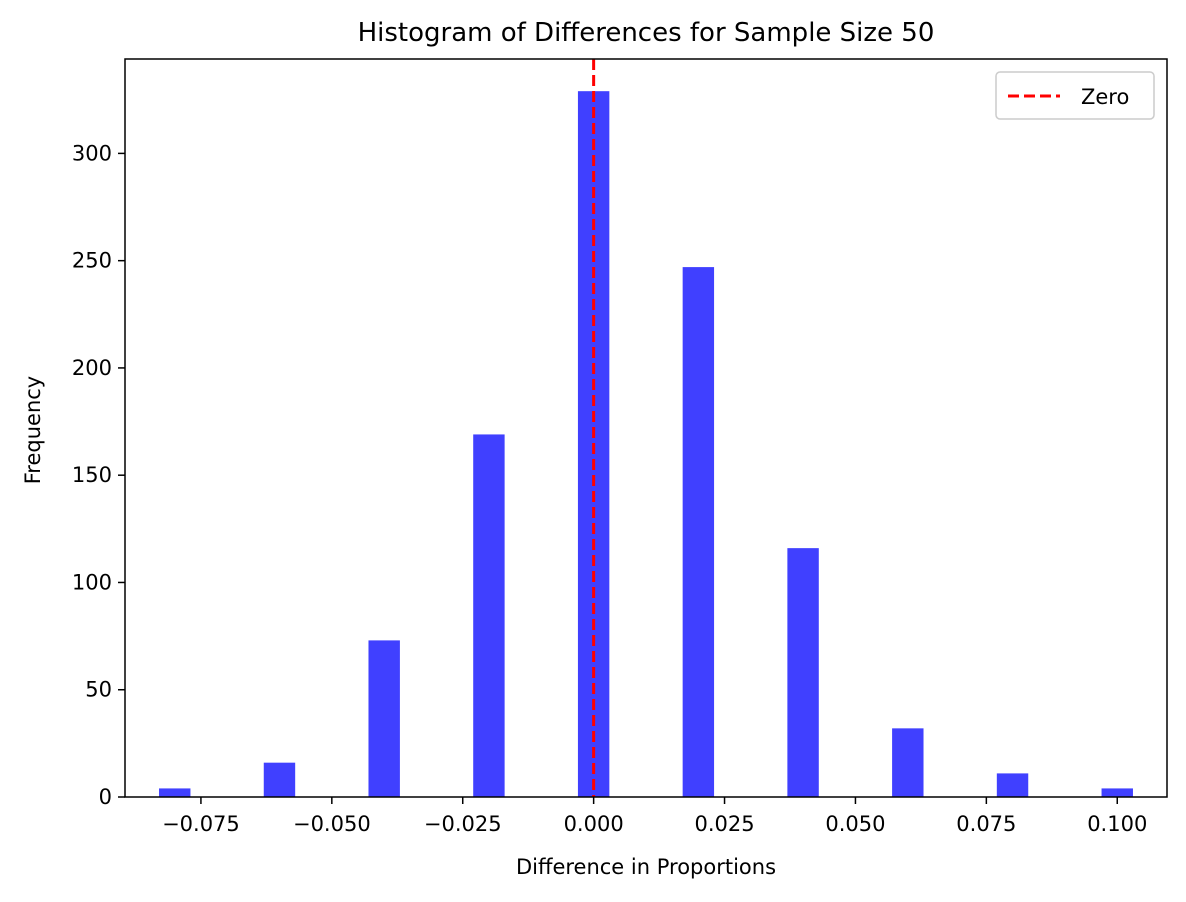 This screenshot has height=902, width=1186. What do you see at coordinates (646, 867) in the screenshot?
I see `x-axis-label: Difference in Proportions` at bounding box center [646, 867].